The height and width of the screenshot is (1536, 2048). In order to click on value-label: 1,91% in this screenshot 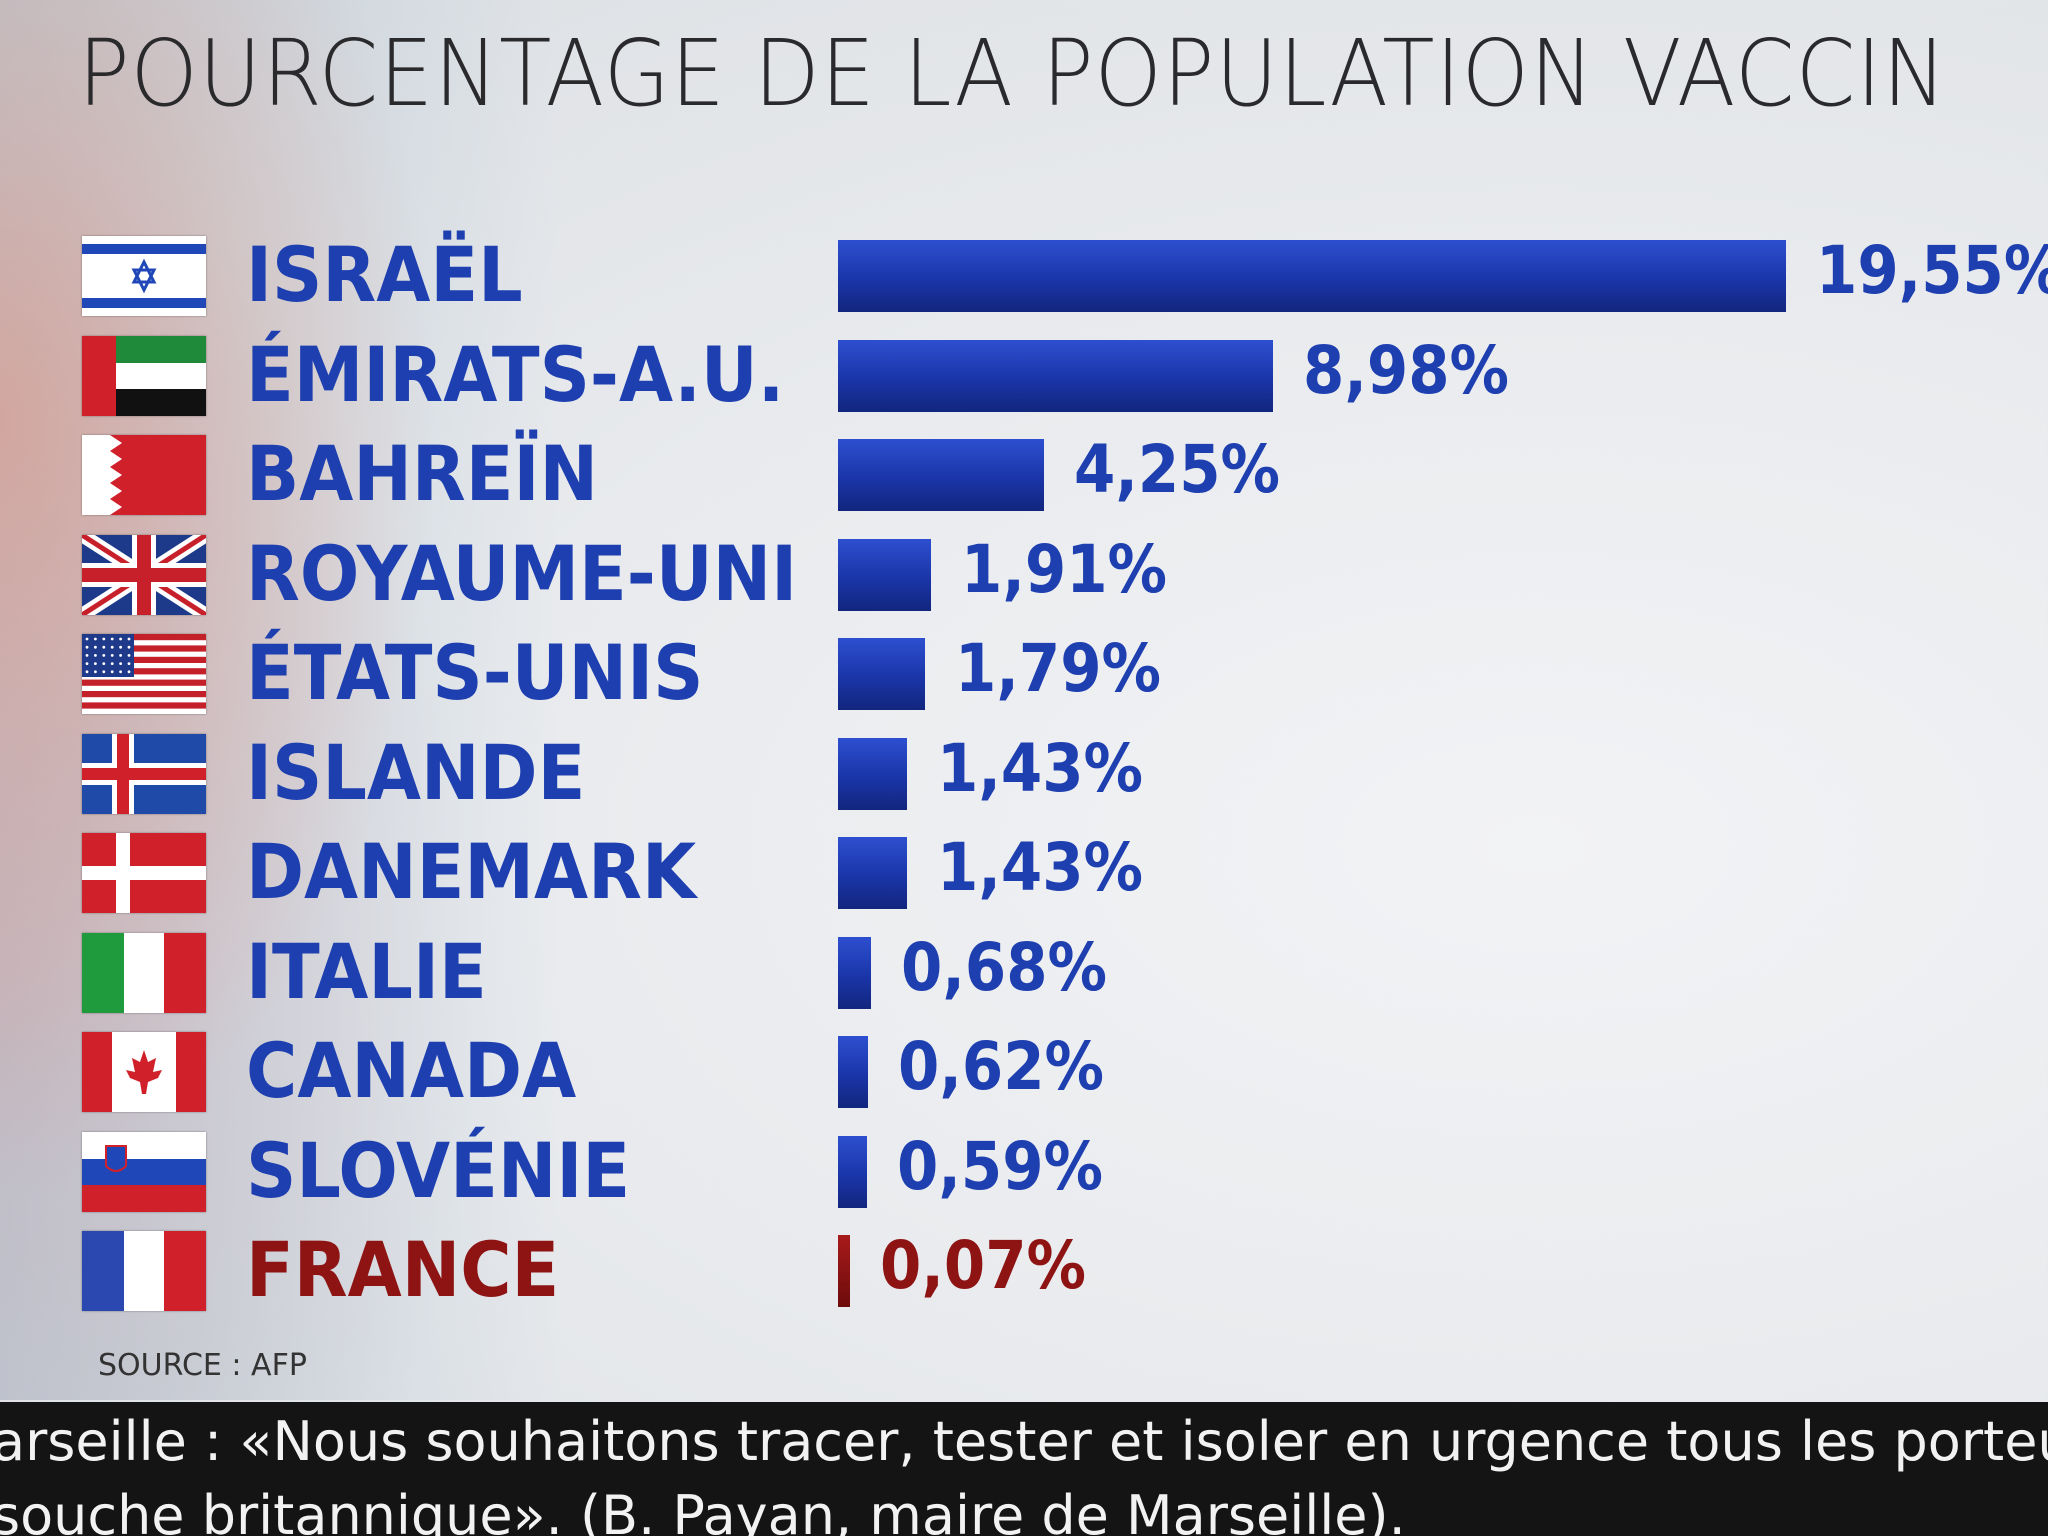, I will do `click(1063, 569)`.